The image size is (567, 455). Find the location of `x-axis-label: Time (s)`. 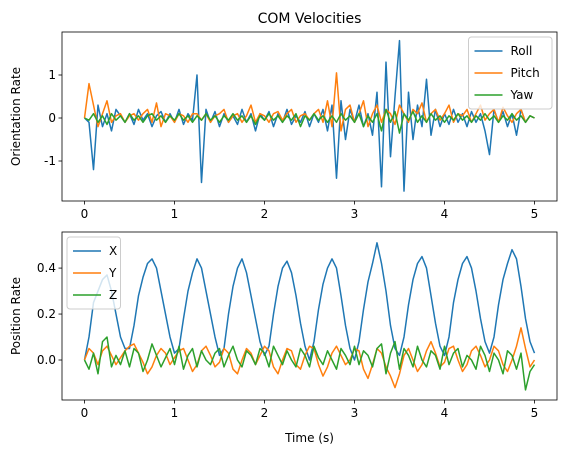

x-axis-label: Time (s) is located at coordinates (309, 438).